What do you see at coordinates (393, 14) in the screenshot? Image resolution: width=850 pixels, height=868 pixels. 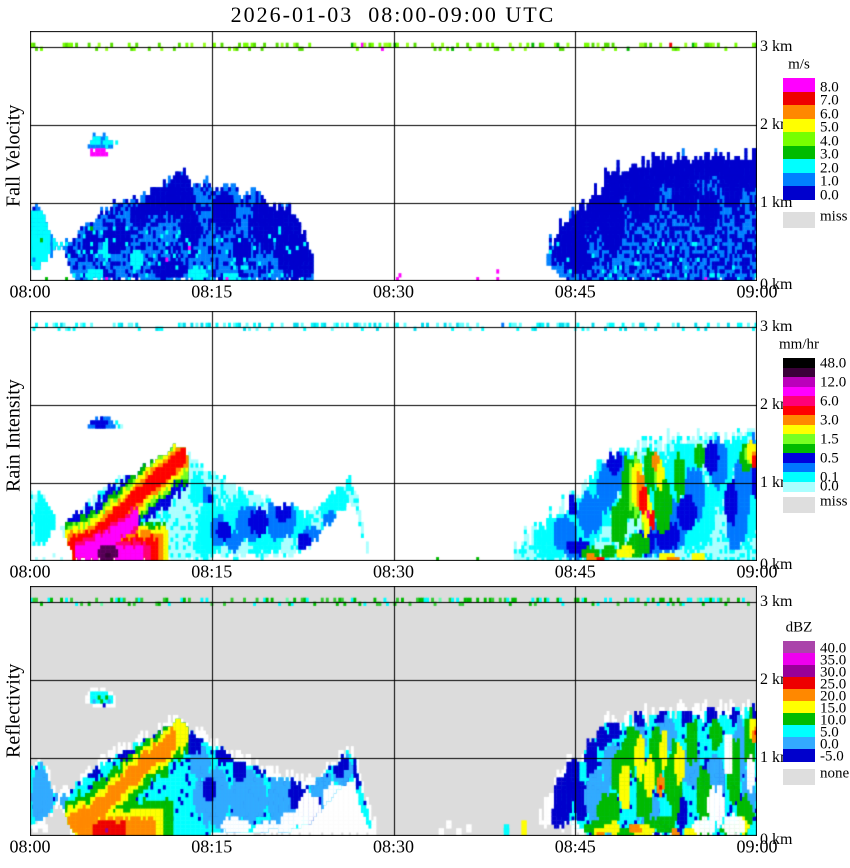 I see `page-title: 2026-01-03 08:00-09:00 UTC` at bounding box center [393, 14].